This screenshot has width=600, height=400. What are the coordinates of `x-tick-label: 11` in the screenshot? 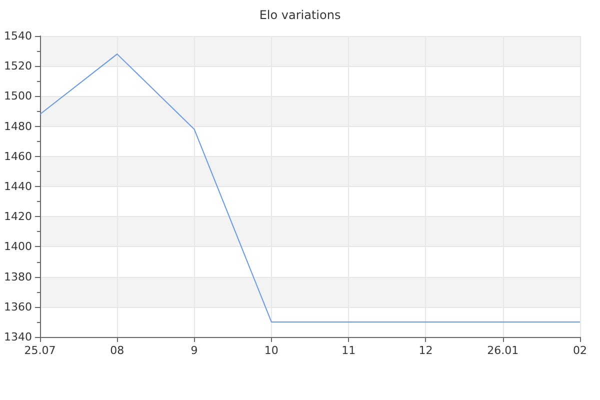 It's located at (349, 350).